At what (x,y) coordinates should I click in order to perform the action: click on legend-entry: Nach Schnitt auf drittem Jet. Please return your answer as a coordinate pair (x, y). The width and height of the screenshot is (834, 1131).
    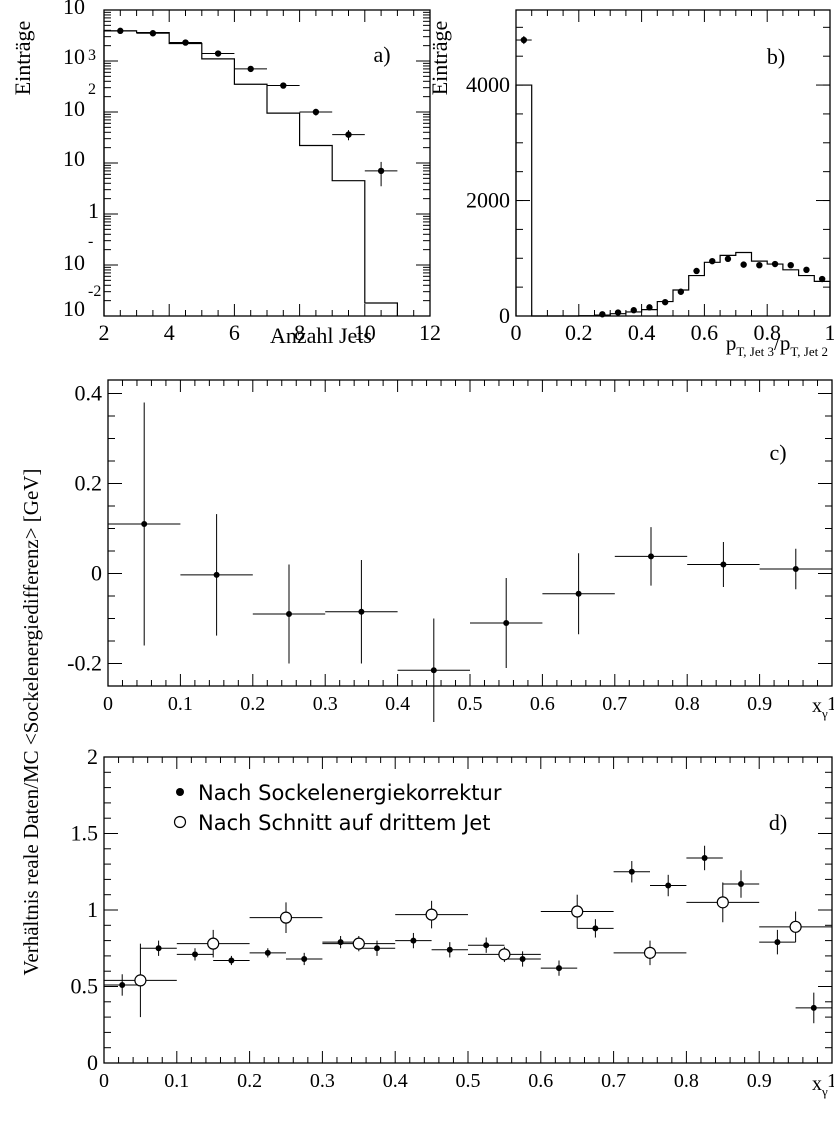
    Looking at the image, I should click on (344, 823).